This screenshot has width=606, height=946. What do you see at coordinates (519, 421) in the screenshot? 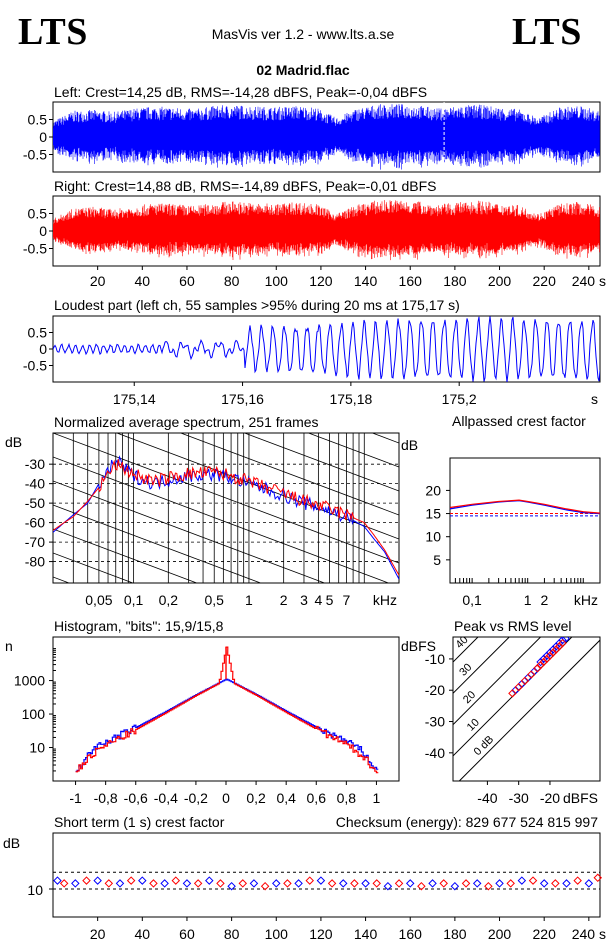
I see `allpassed-crest-title: Allpassed crest factor` at bounding box center [519, 421].